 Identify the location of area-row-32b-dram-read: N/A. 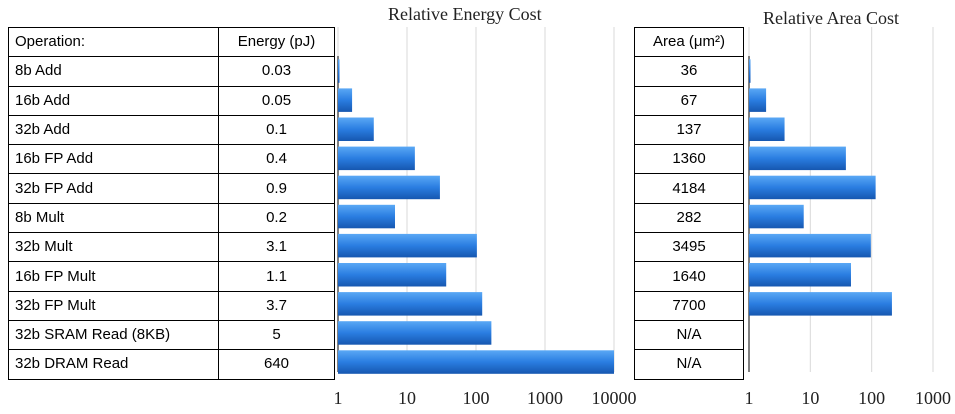
(689, 364).